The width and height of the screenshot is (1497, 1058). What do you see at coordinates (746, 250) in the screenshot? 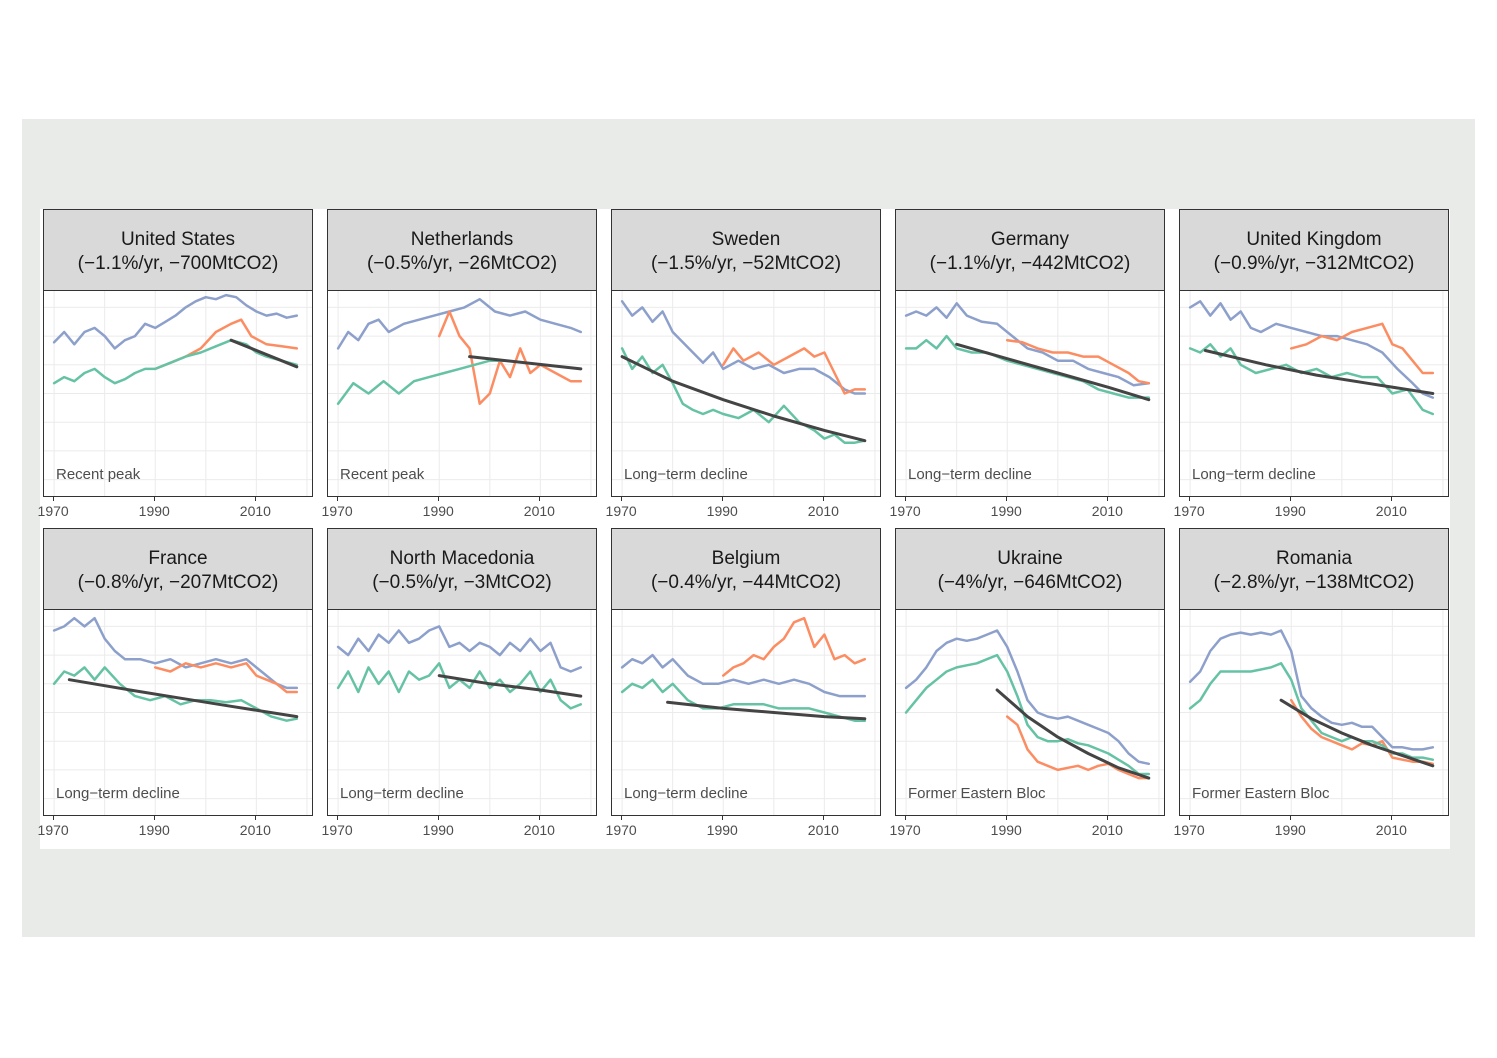
I see `panel-strip: Sweden (−1.5%/yr, −52MtCO2)` at bounding box center [746, 250].